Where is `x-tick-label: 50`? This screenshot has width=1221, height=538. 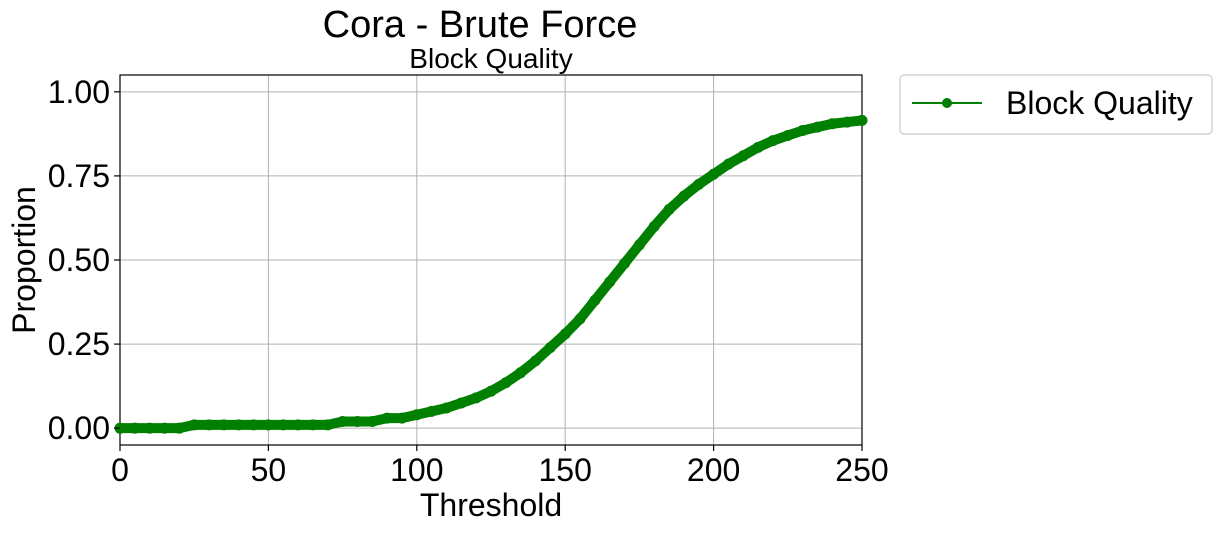
x-tick-label: 50 is located at coordinates (269, 470).